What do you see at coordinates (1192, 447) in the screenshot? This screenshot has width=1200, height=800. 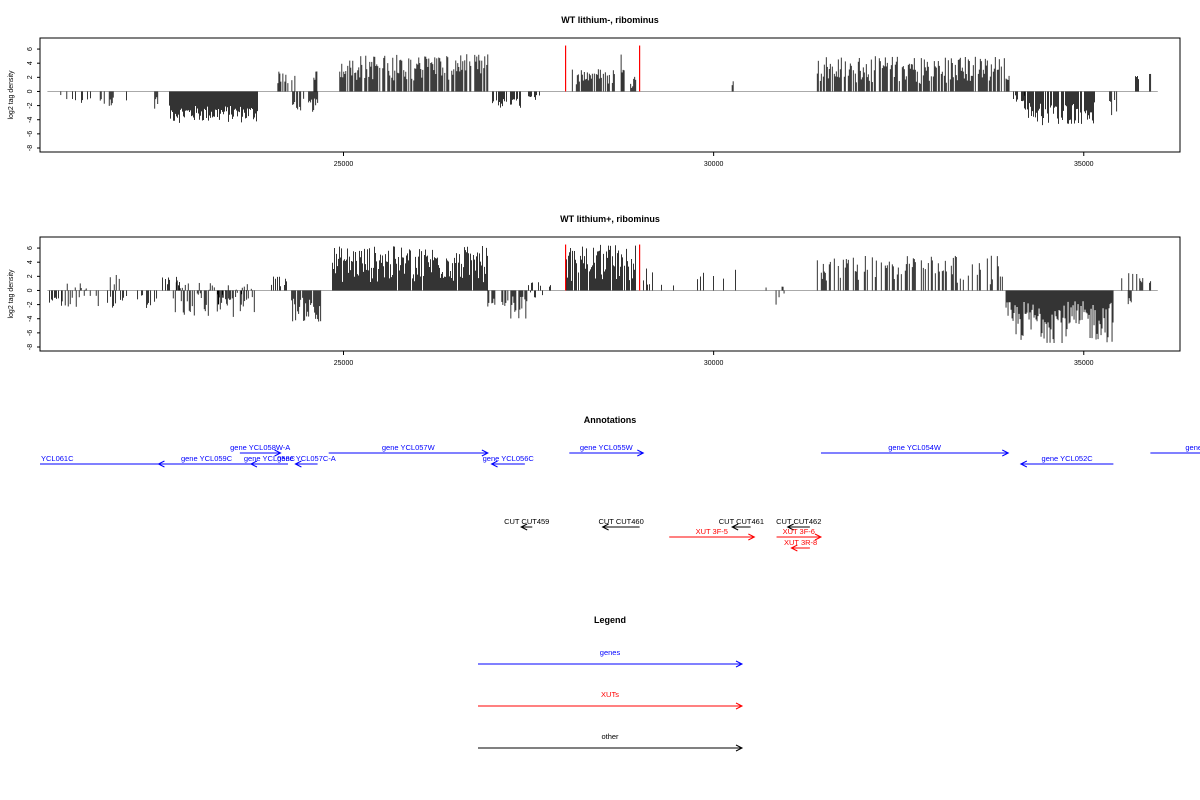 I see `feature-label: gene YCL051W` at bounding box center [1192, 447].